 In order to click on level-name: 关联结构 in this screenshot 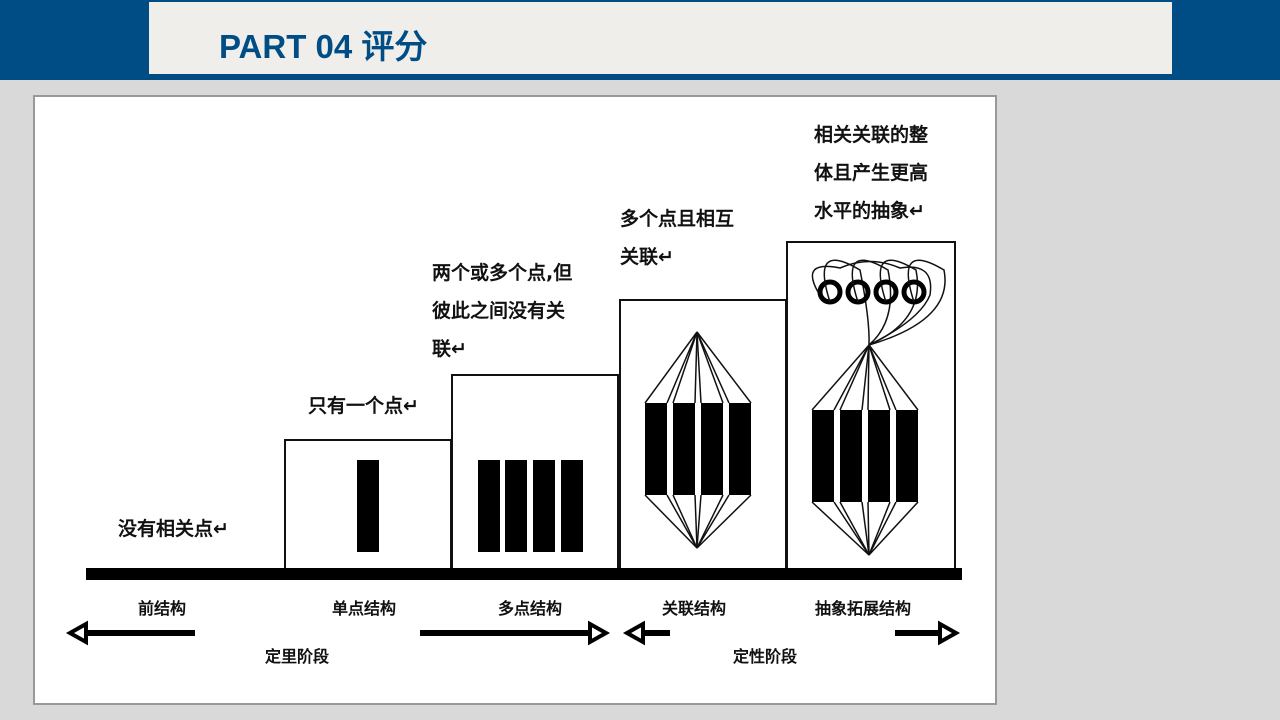, I will do `click(694, 608)`.